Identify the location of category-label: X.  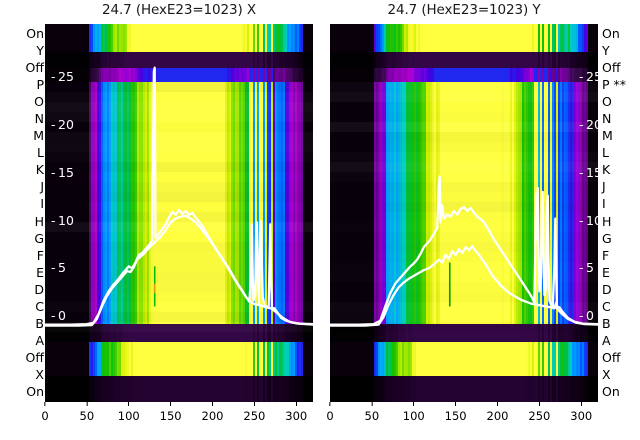
(39, 374).